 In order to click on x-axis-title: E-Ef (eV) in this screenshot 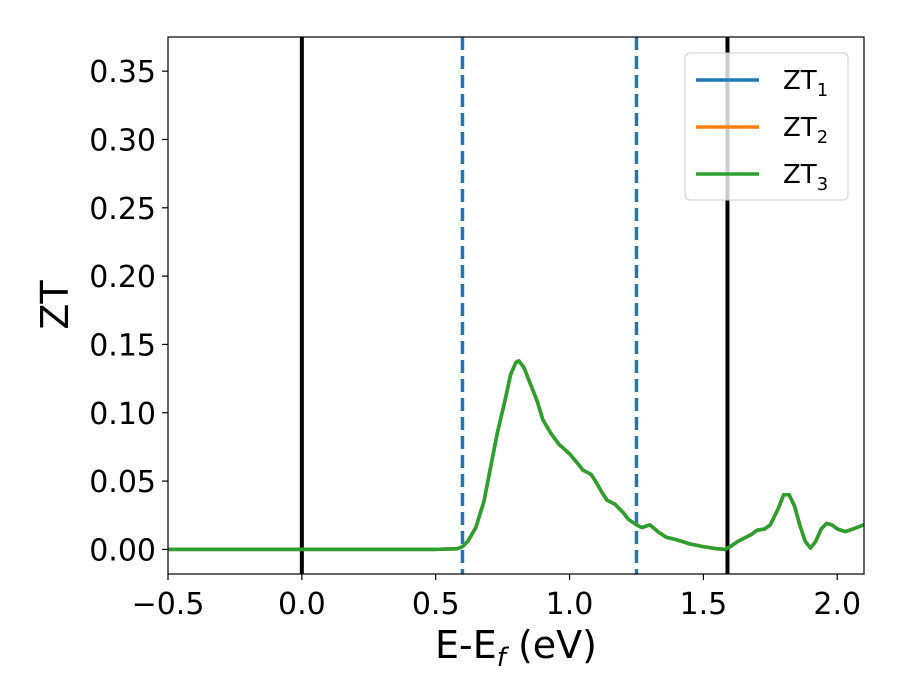, I will do `click(516, 648)`.